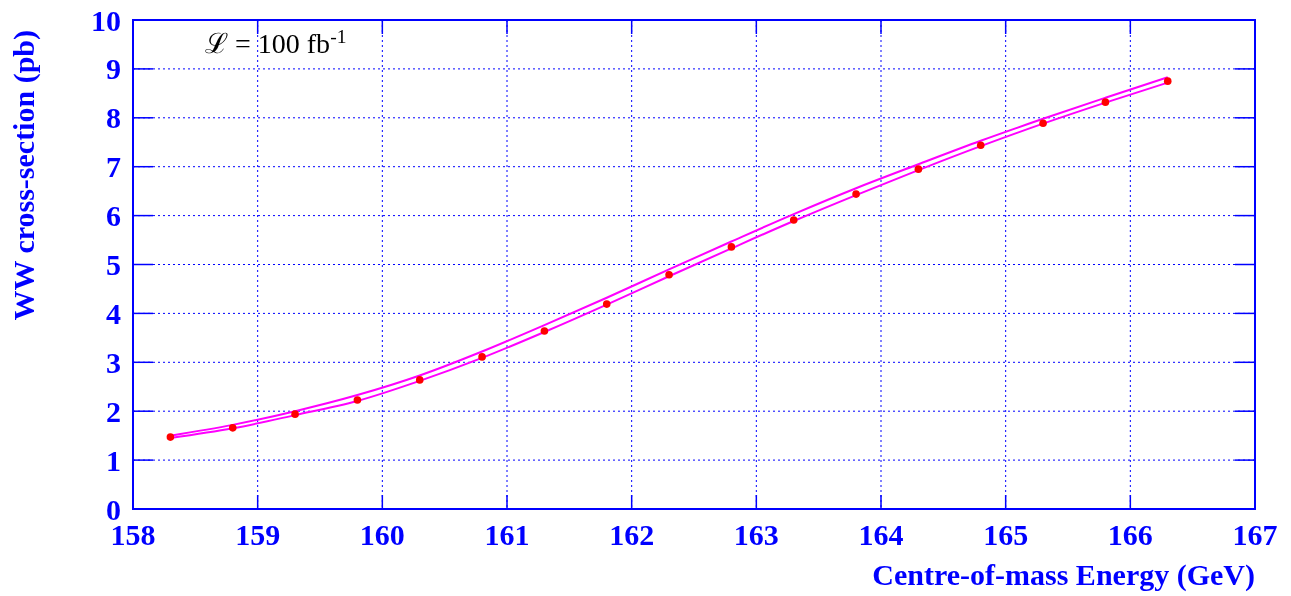 This screenshot has height=596, width=1291. Describe the element at coordinates (113, 362) in the screenshot. I see `y-tick-label: 3` at that location.